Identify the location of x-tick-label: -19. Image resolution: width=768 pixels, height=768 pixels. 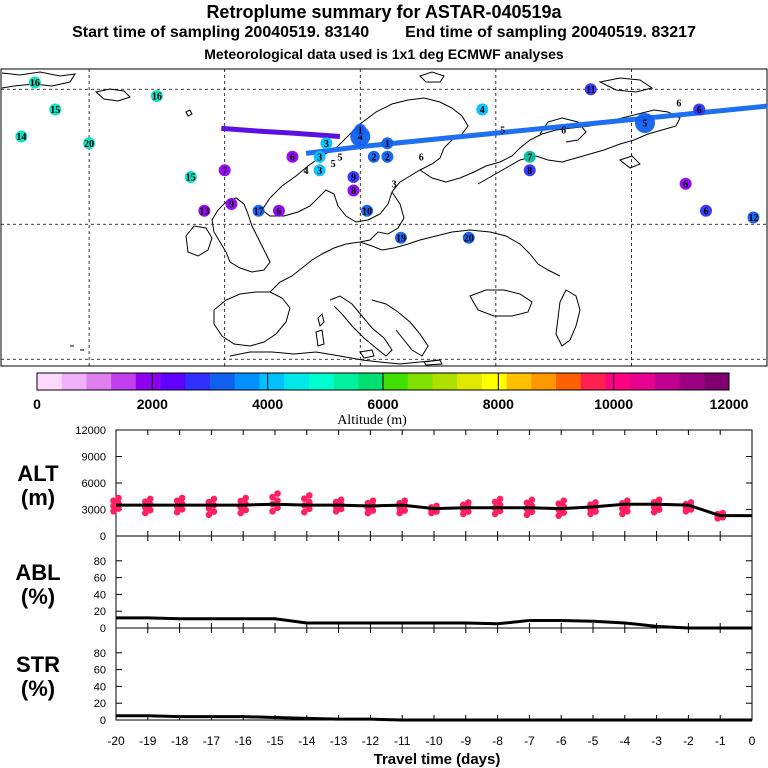
(148, 741).